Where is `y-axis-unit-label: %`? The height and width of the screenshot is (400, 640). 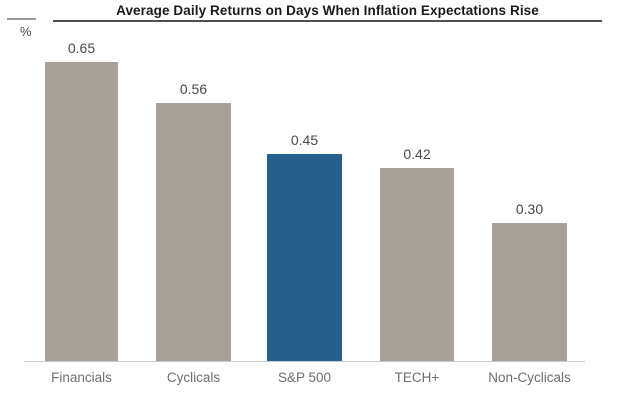 y-axis-unit-label: % is located at coordinates (26, 31).